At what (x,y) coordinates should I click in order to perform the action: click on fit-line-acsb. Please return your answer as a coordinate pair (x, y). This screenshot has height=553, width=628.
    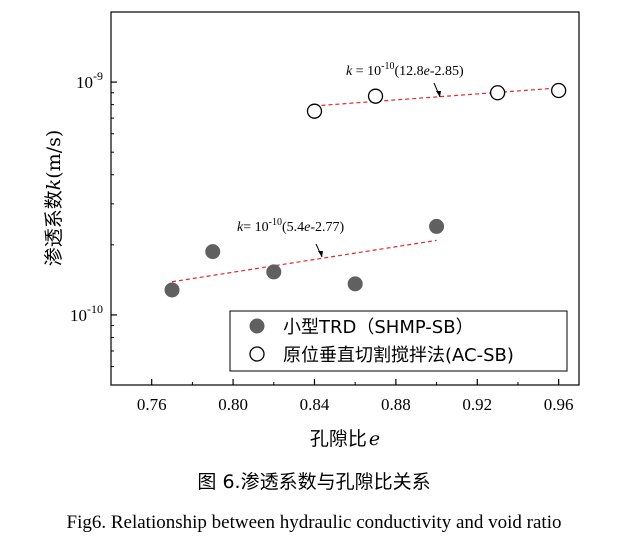
    Looking at the image, I should click on (436, 97).